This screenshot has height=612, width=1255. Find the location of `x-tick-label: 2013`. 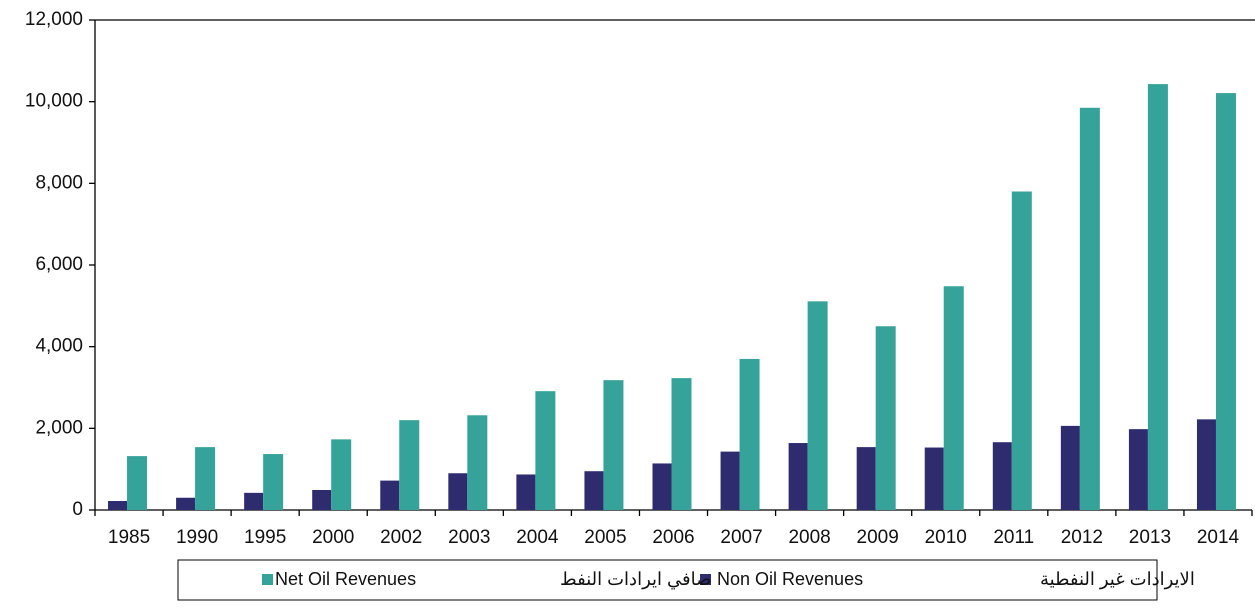

x-tick-label: 2013 is located at coordinates (1150, 537).